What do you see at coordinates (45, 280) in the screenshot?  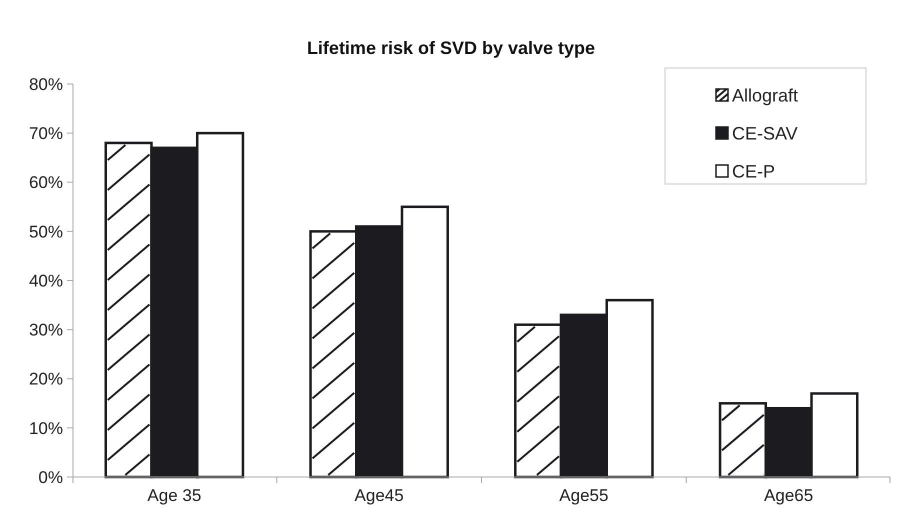 I see `y-tick-label: 40%` at bounding box center [45, 280].